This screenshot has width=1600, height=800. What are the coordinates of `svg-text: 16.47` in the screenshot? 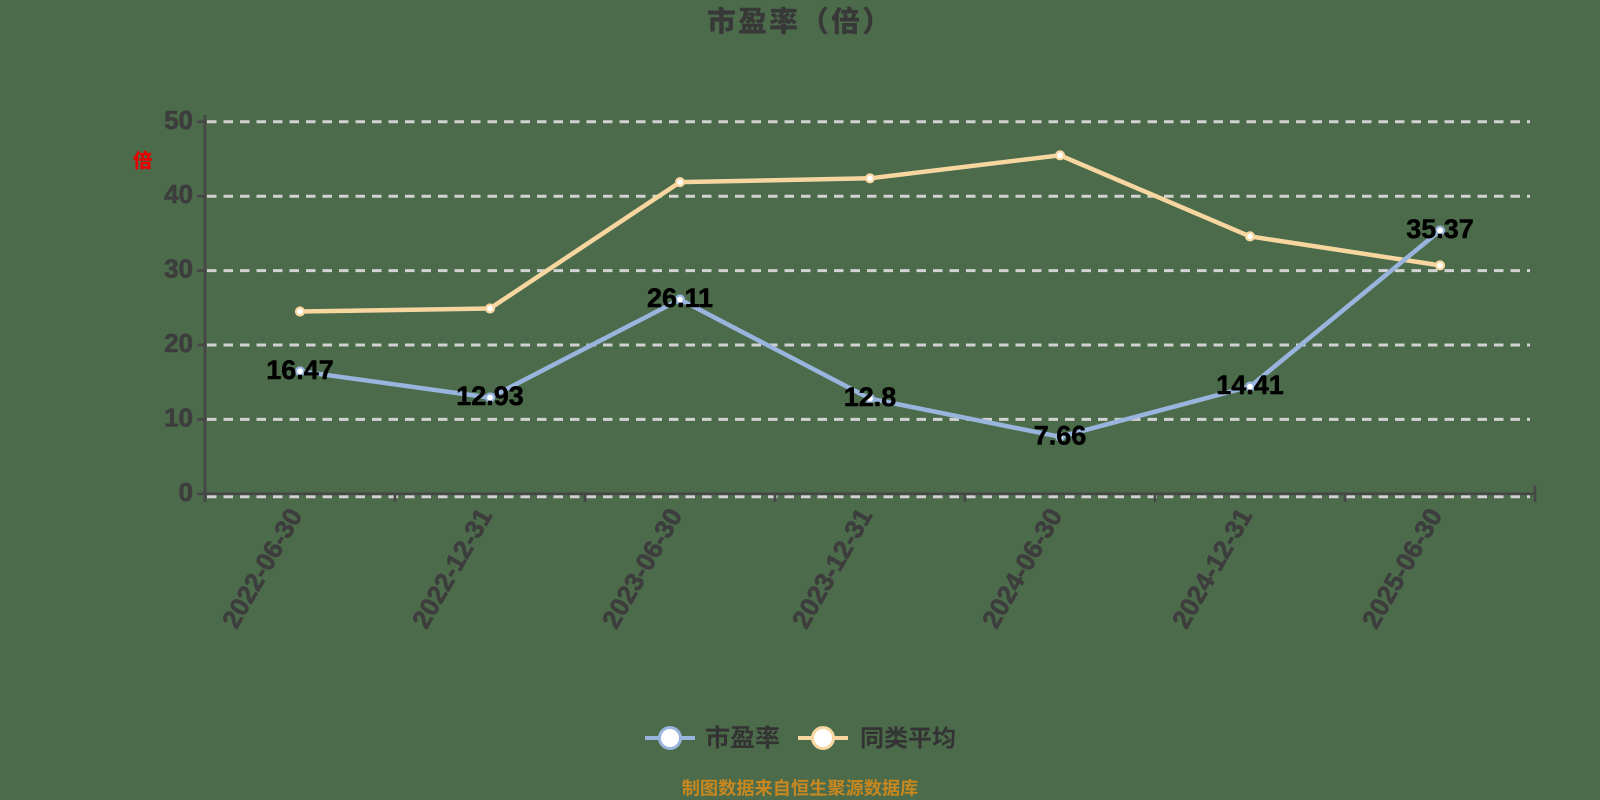 It's located at (300, 370).